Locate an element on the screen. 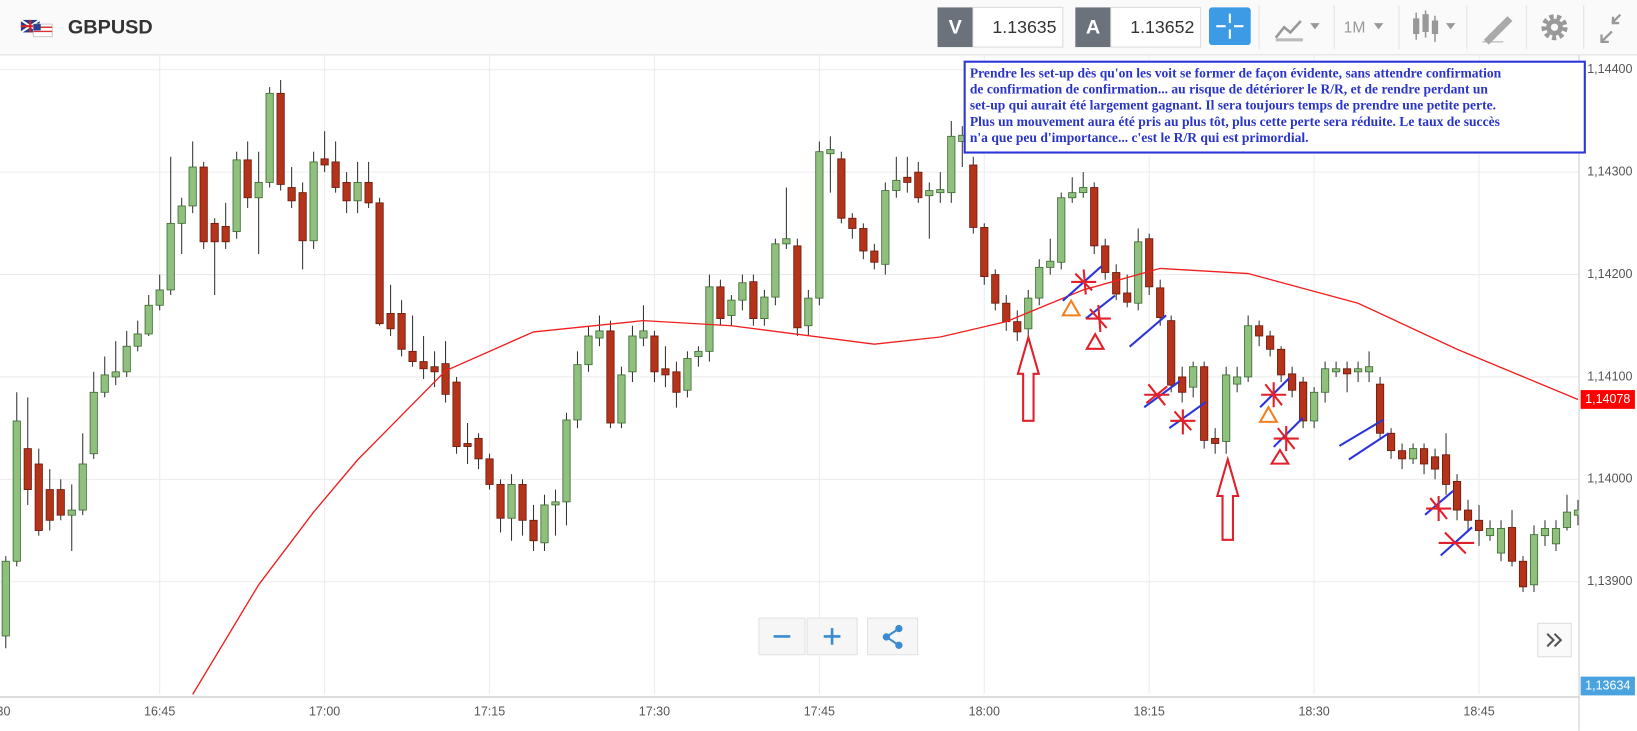 Image resolution: width=1637 pixels, height=731 pixels. crosshair-icon is located at coordinates (1230, 26).